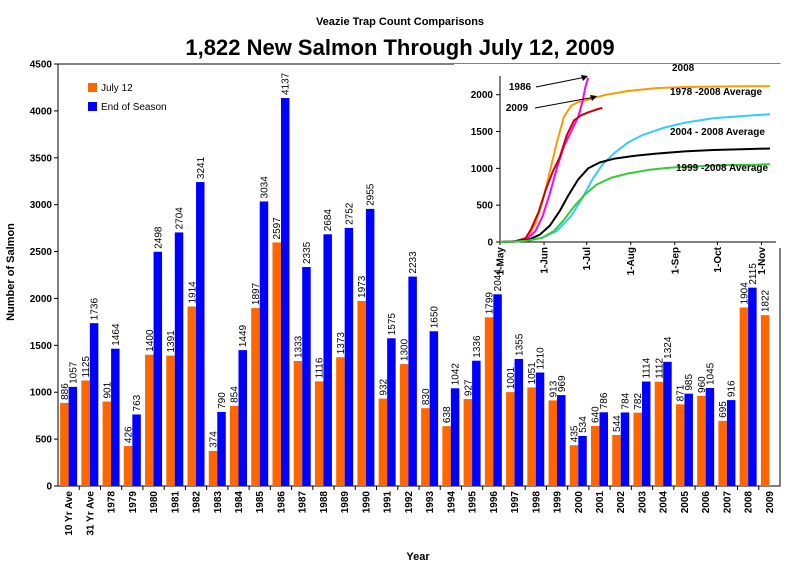 The height and width of the screenshot is (570, 800). What do you see at coordinates (497, 390) in the screenshot?
I see `bar-end-of-season-1996` at bounding box center [497, 390].